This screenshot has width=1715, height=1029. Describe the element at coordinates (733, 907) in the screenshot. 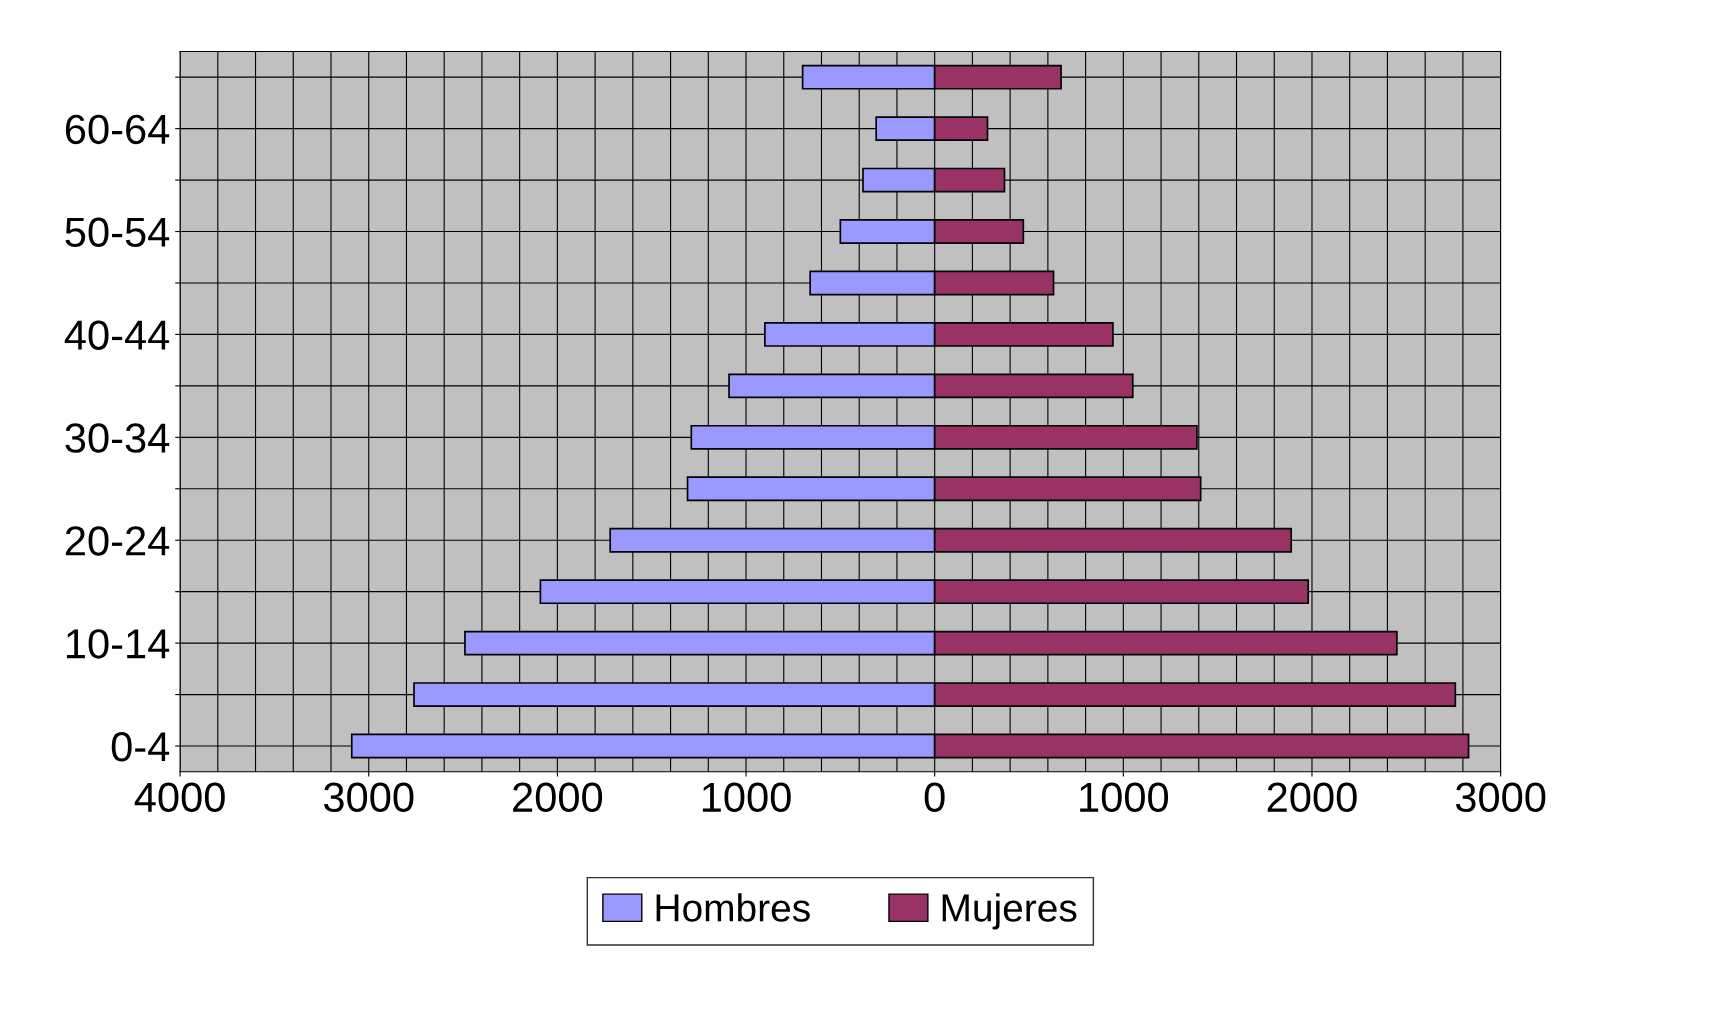

I see `legend-label: Hombres` at that location.